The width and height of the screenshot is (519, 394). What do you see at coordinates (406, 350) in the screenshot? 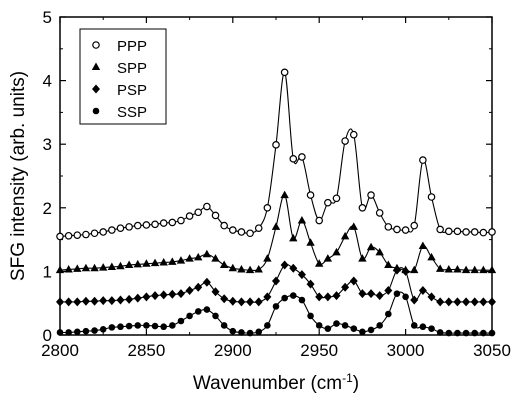
I see `x-tick-label: 3000` at bounding box center [406, 350].